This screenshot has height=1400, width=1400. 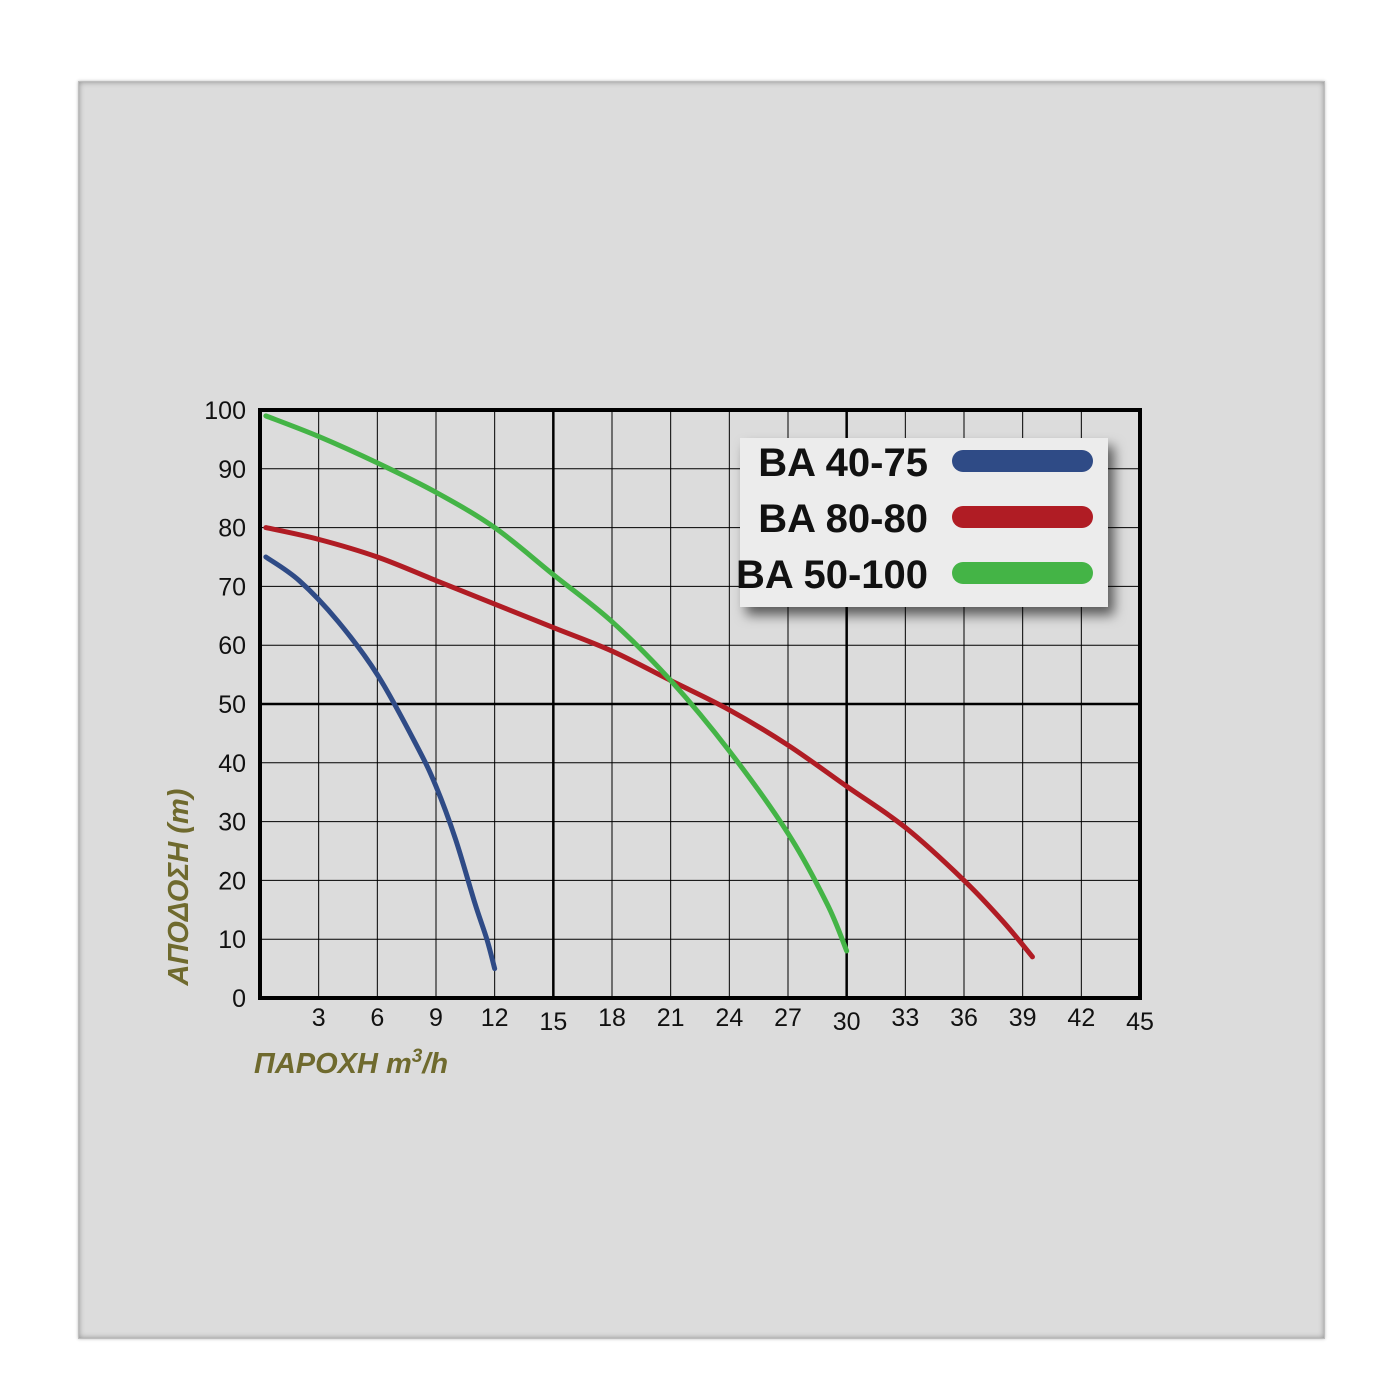 What do you see at coordinates (225, 411) in the screenshot?
I see `y-tick-label: 100` at bounding box center [225, 411].